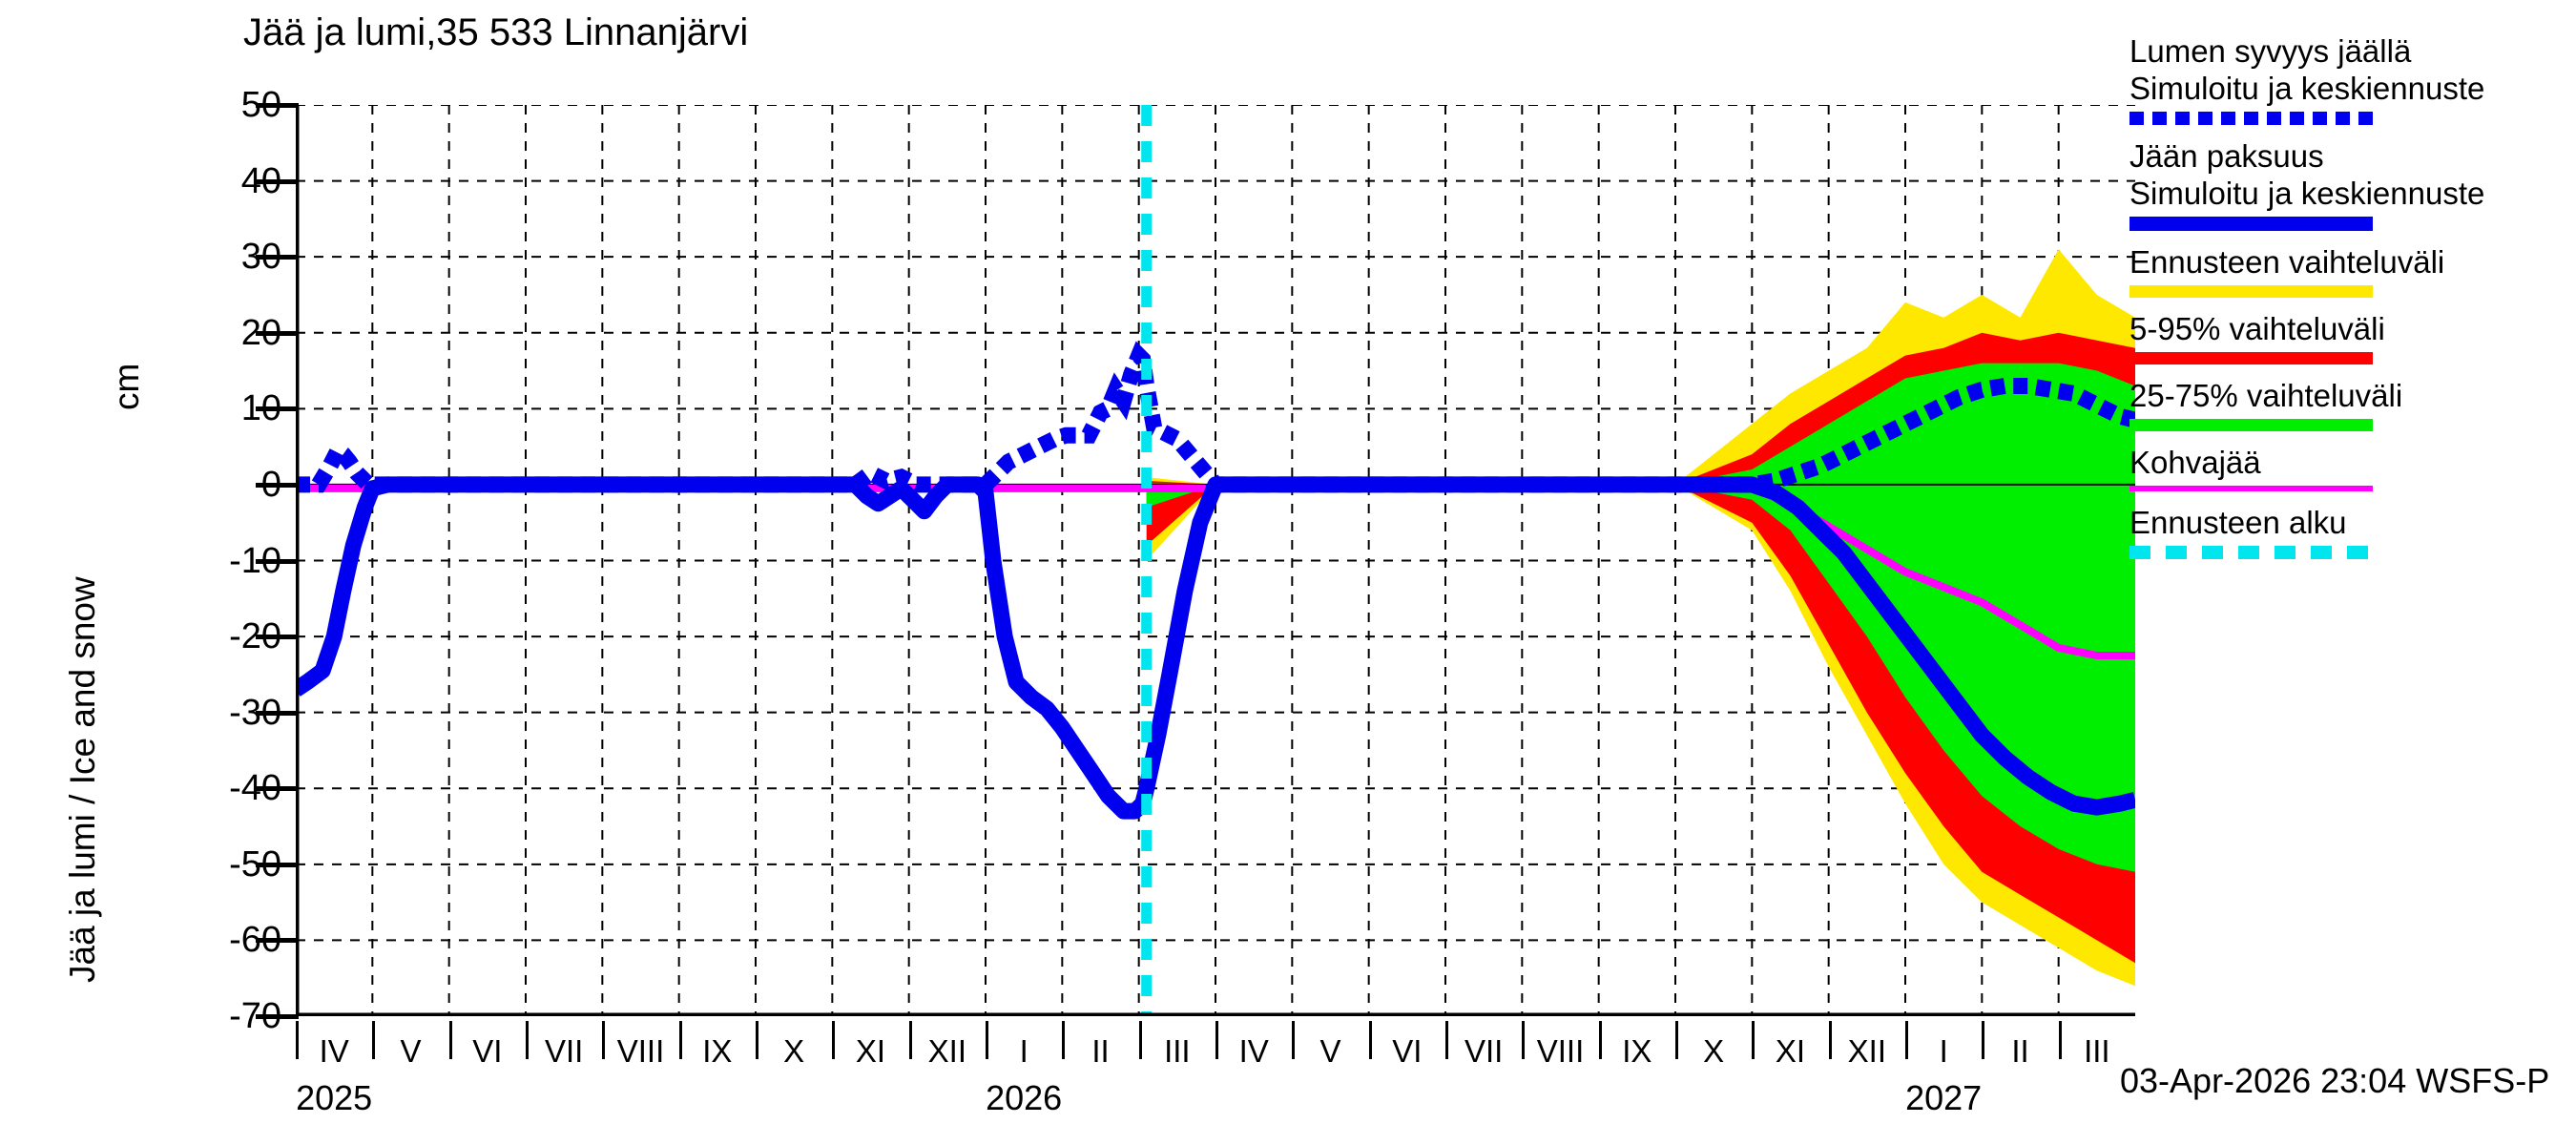 This screenshot has height=1145, width=2576. What do you see at coordinates (2352, 531) in the screenshot?
I see `legend-item-forecast-start: Ennusteen alku` at bounding box center [2352, 531].